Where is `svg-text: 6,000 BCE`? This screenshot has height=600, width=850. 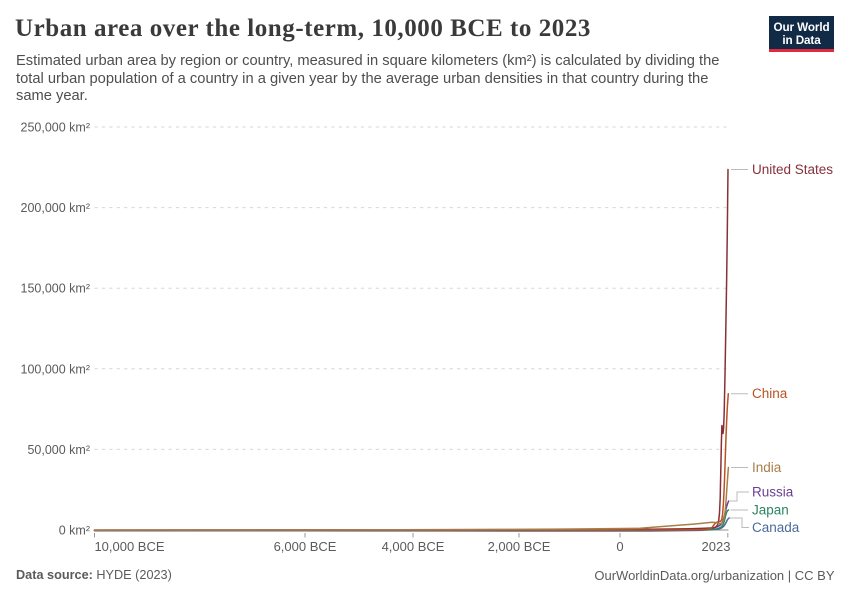 svg-text: 6,000 BCE is located at coordinates (305, 546).